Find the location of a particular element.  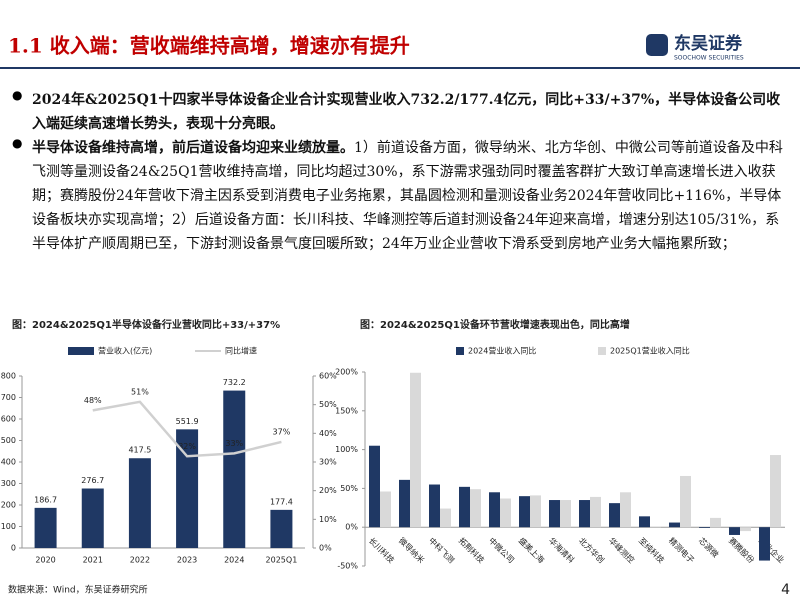

x-tick-label: 盛美上海 is located at coordinates (532, 550).